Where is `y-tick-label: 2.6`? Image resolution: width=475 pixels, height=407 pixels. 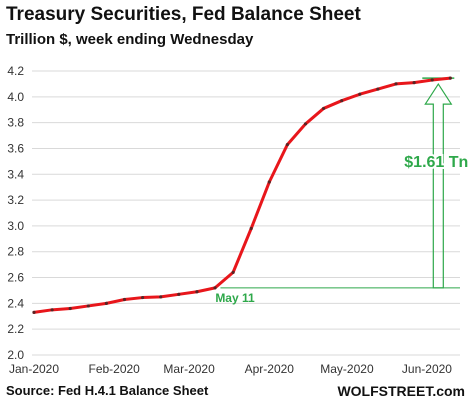 y-tick-label: 2.6 is located at coordinates (15, 278).